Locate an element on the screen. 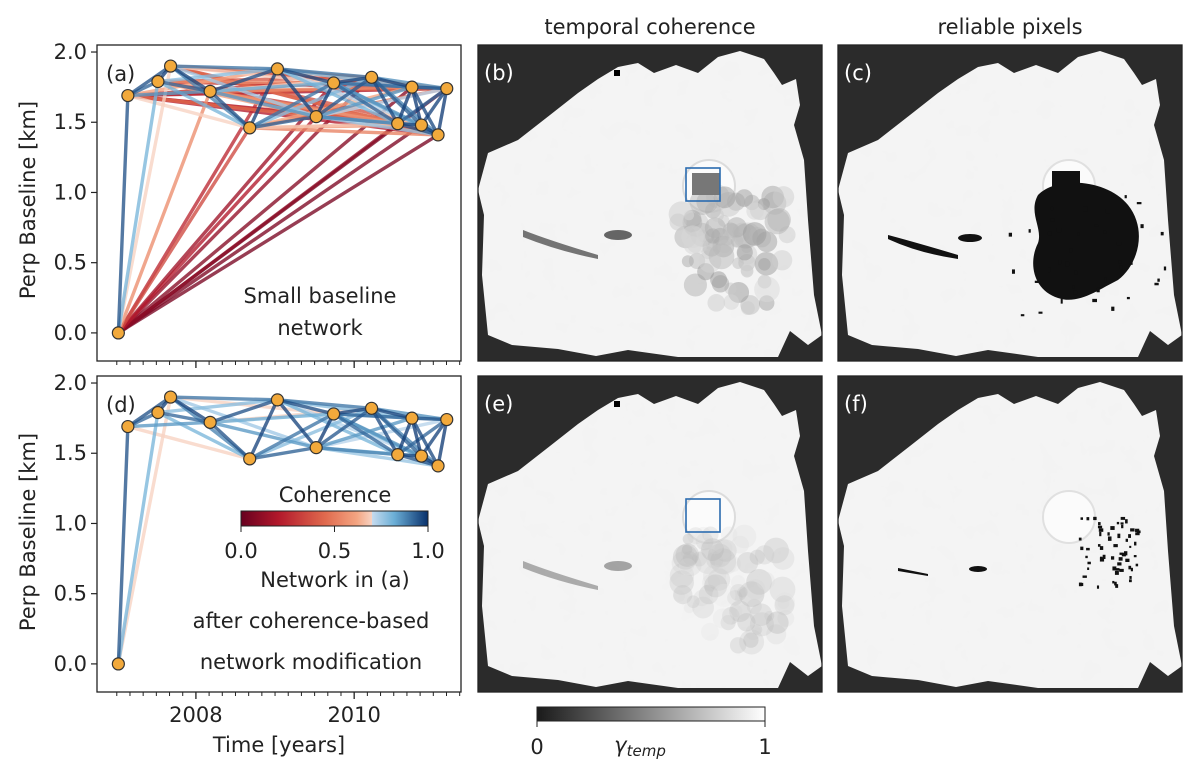 This screenshot has height=778, width=1200. annotation-d-line-3: network modification is located at coordinates (311, 662).